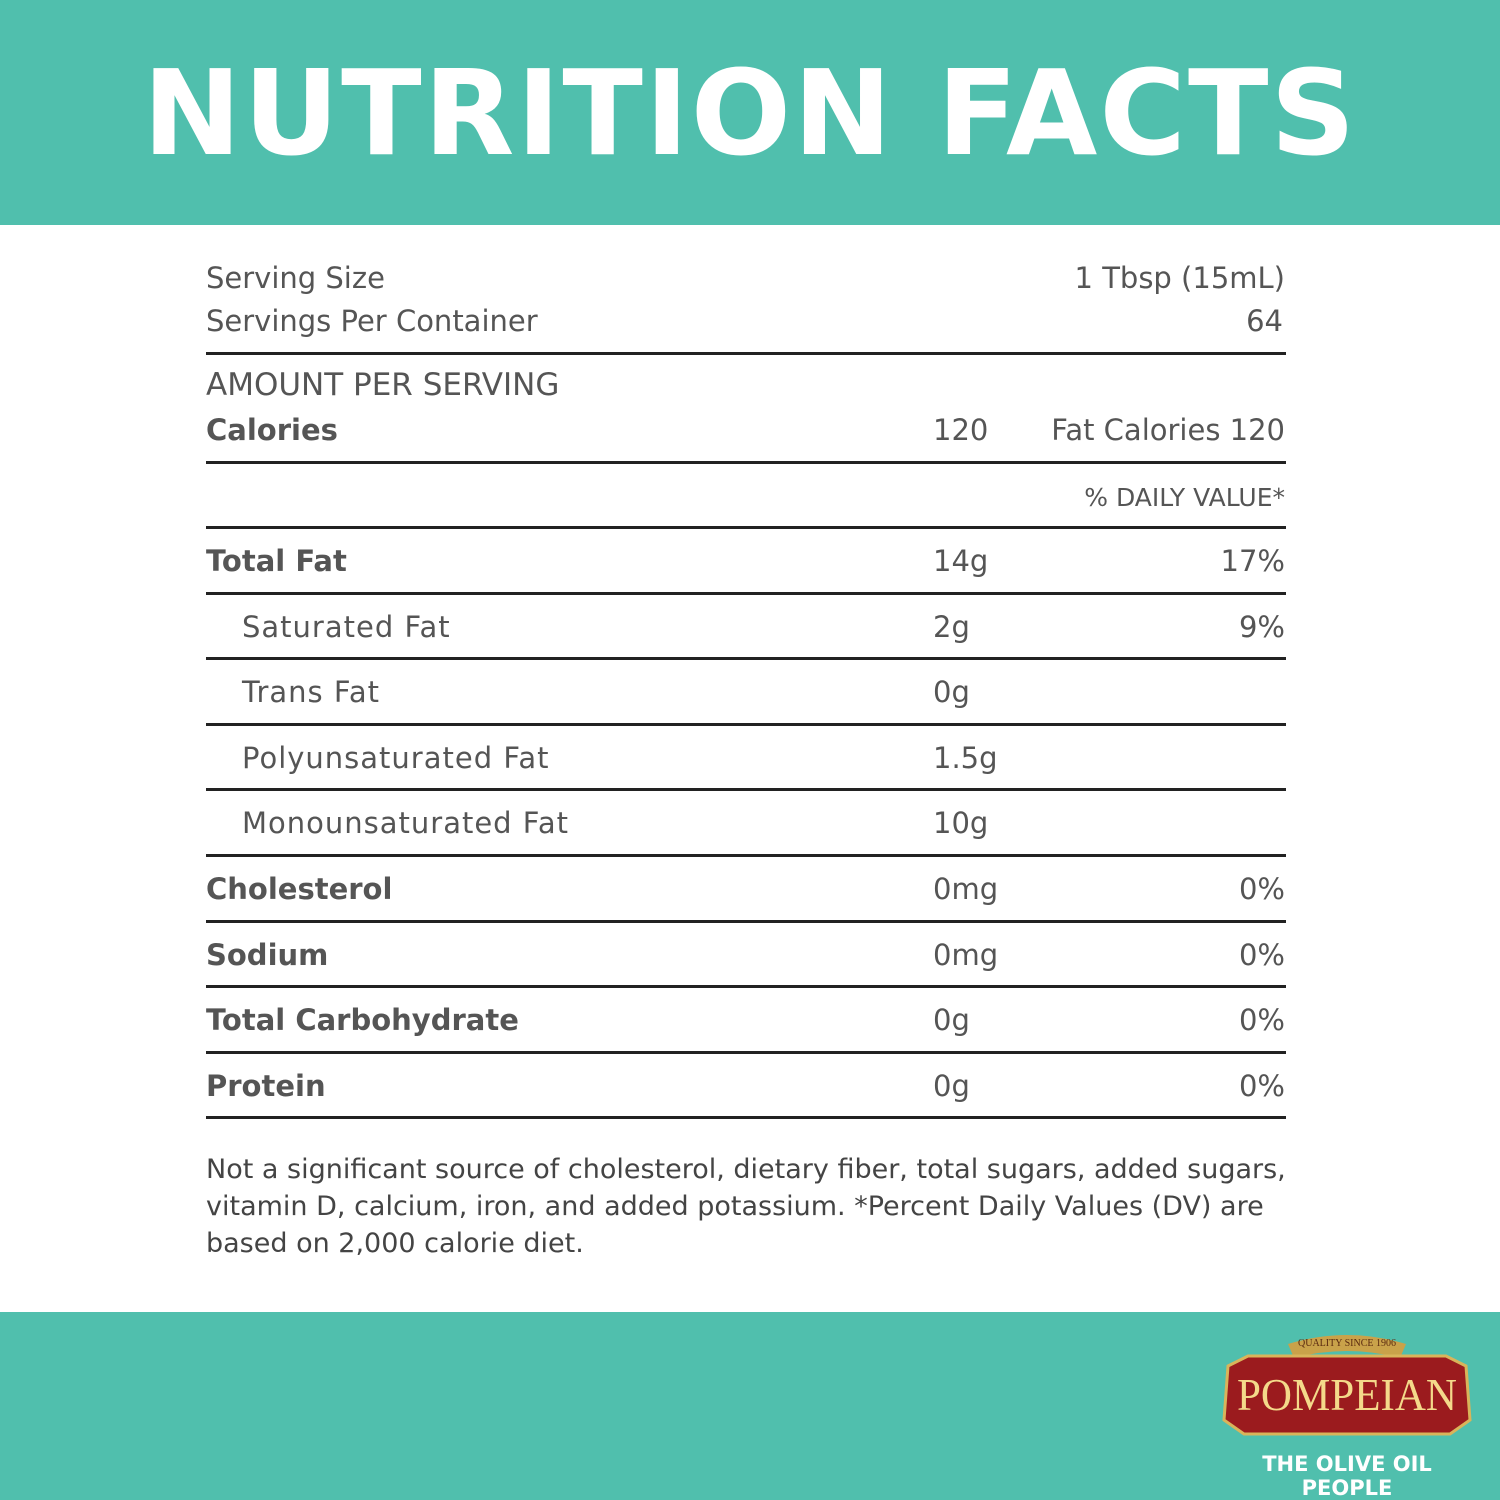 The height and width of the screenshot is (1500, 1500). What do you see at coordinates (405, 823) in the screenshot?
I see `nutrient-name: Monounsaturated Fat` at bounding box center [405, 823].